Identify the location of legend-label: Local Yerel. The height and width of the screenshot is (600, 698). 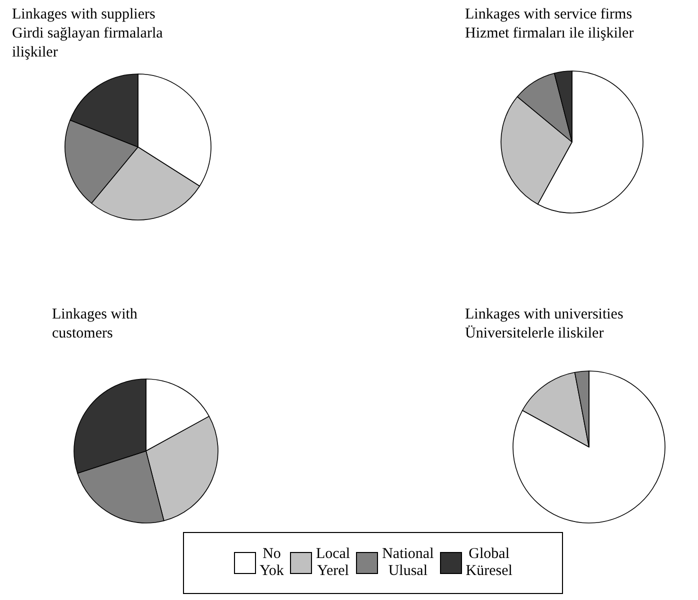
(333, 563).